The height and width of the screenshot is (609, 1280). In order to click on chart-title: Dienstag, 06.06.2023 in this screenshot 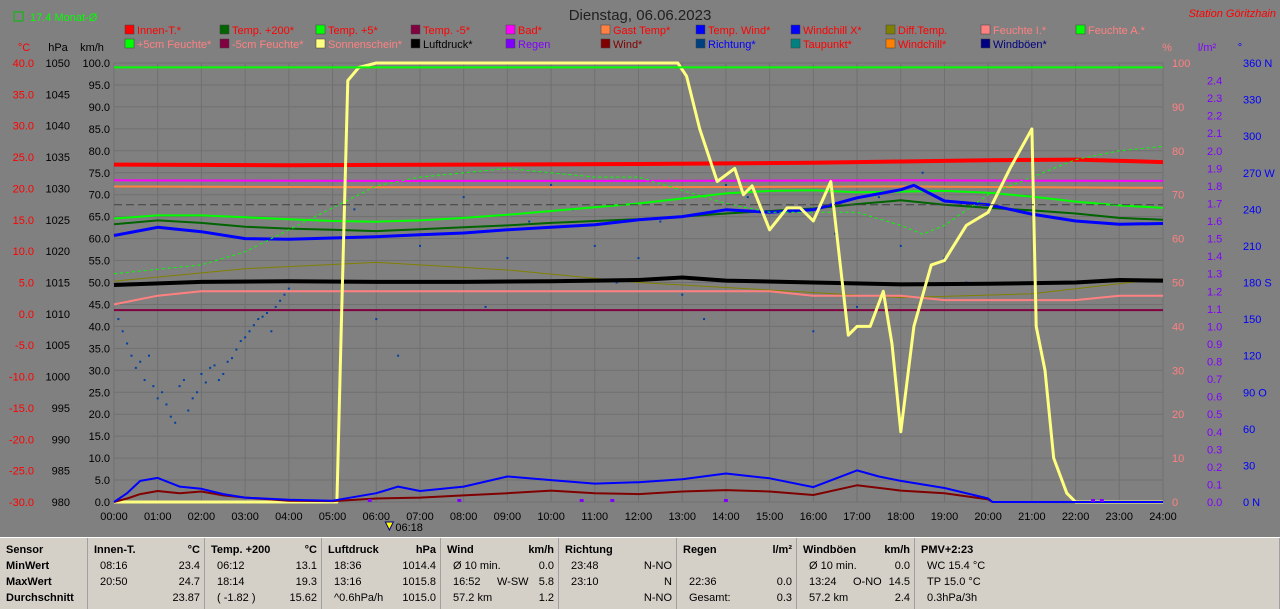, I will do `click(640, 15)`.